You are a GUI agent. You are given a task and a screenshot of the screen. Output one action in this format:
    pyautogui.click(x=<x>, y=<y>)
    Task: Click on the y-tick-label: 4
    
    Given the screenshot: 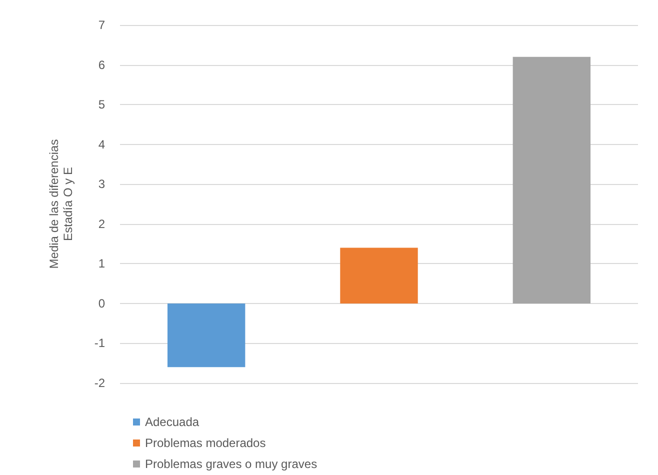 What is the action you would take?
    pyautogui.click(x=102, y=144)
    